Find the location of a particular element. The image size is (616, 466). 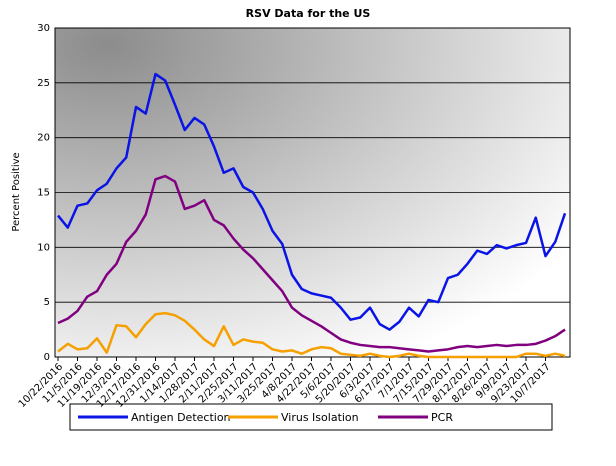

legend-label: Antigen Detection is located at coordinates (181, 417).